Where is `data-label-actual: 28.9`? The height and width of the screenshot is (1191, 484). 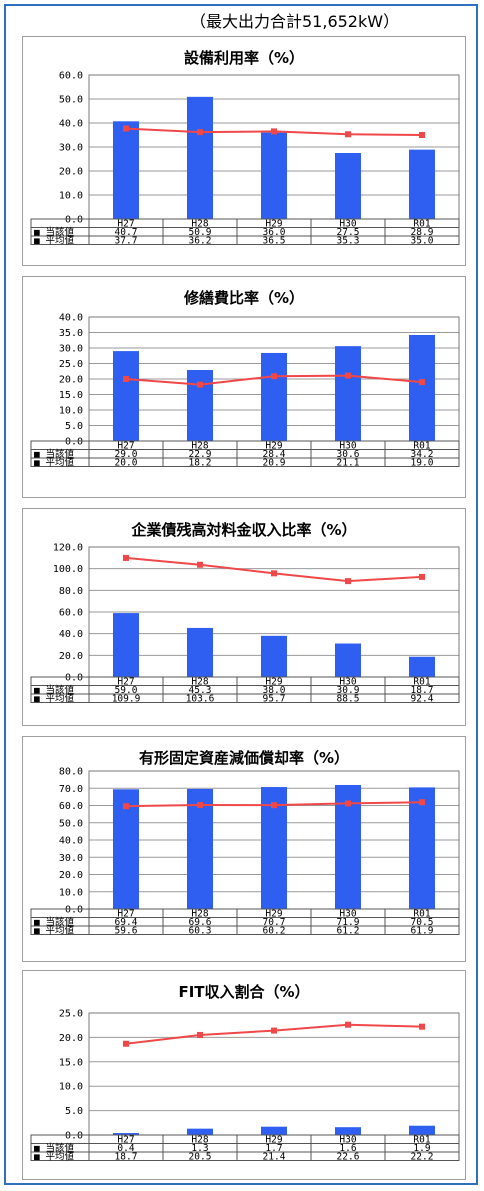
data-label-actual: 28.9 is located at coordinates (422, 232).